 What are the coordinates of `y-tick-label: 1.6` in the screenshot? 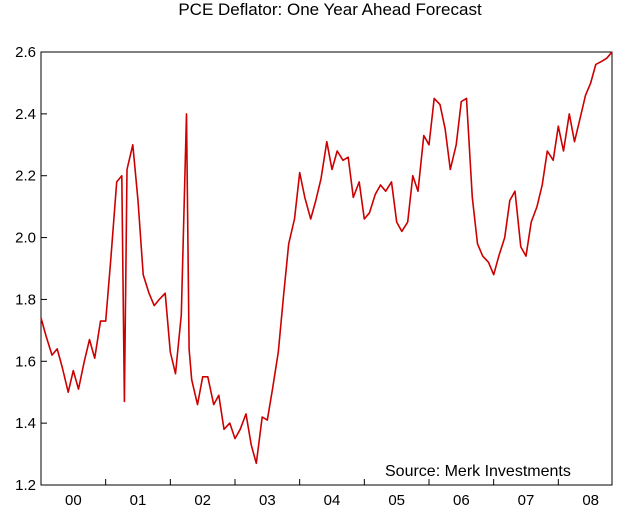 It's located at (25, 361).